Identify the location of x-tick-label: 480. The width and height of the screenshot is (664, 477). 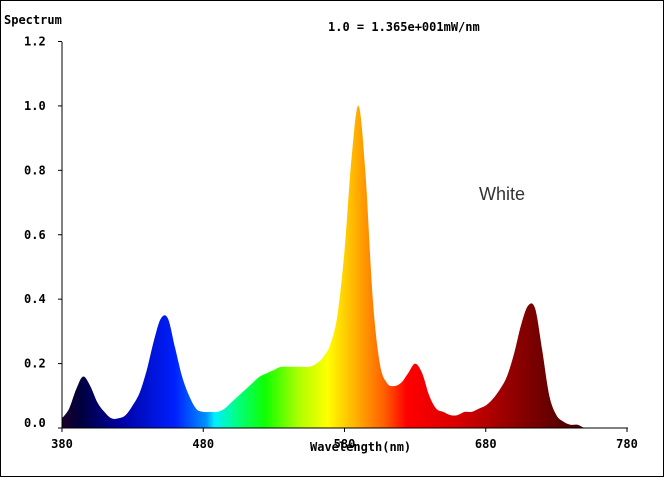
(203, 444).